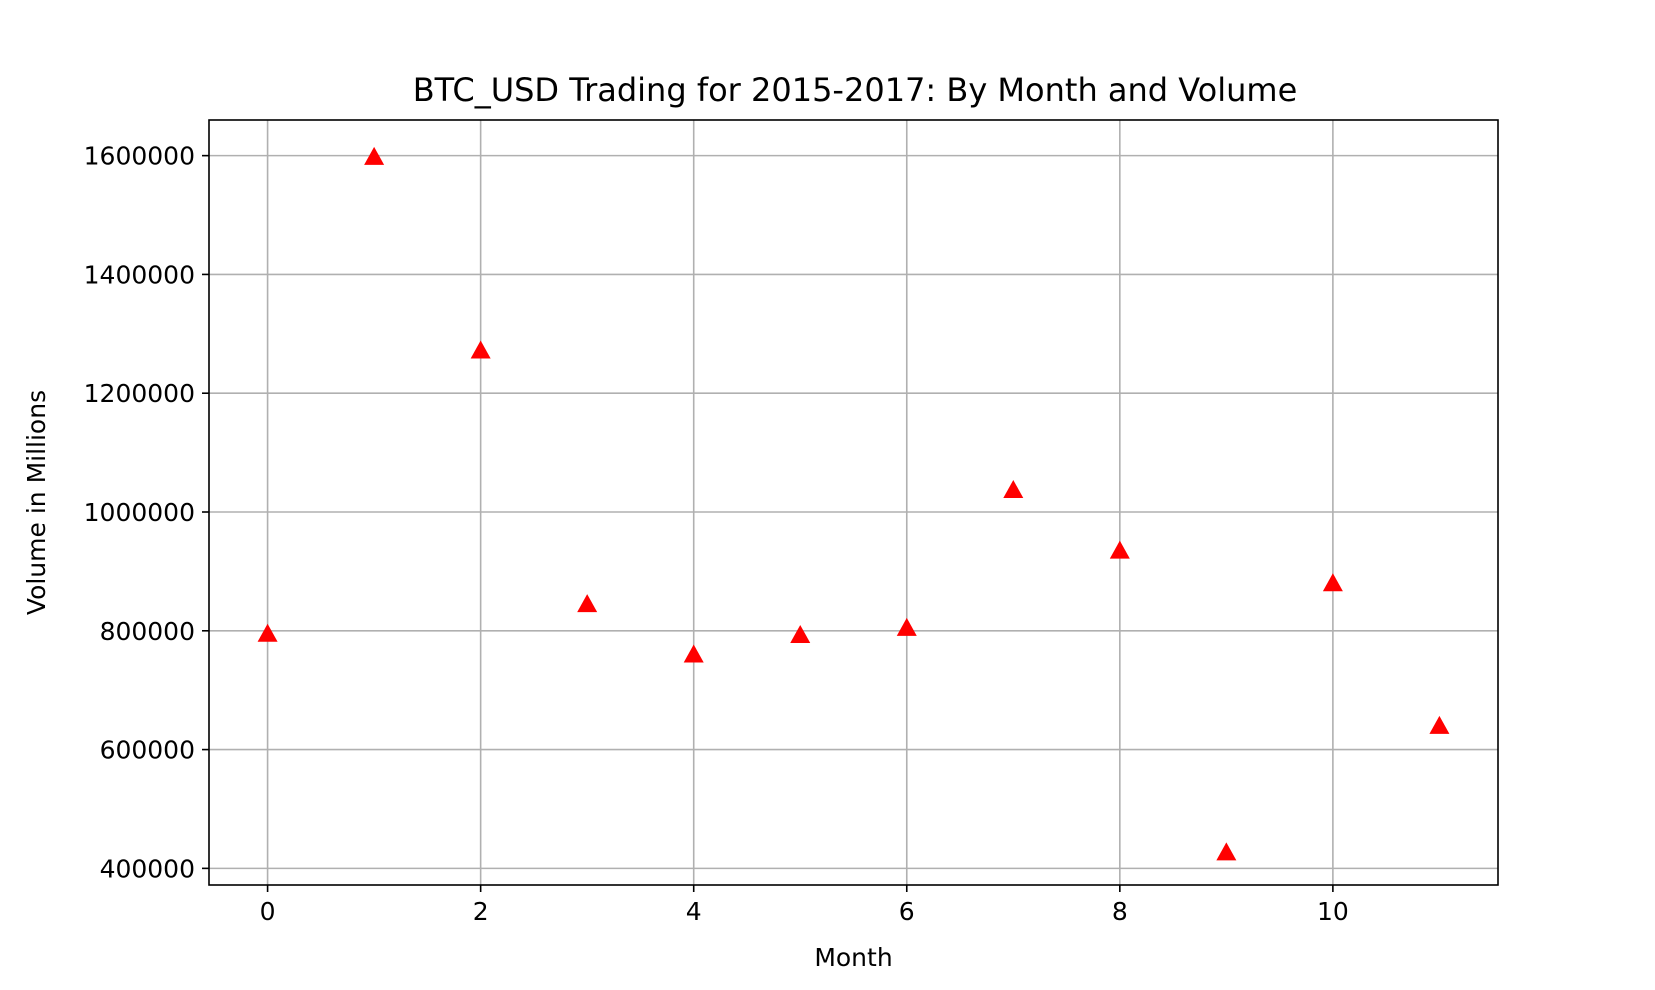  What do you see at coordinates (139, 156) in the screenshot?
I see `y-tick-label: 1600000` at bounding box center [139, 156].